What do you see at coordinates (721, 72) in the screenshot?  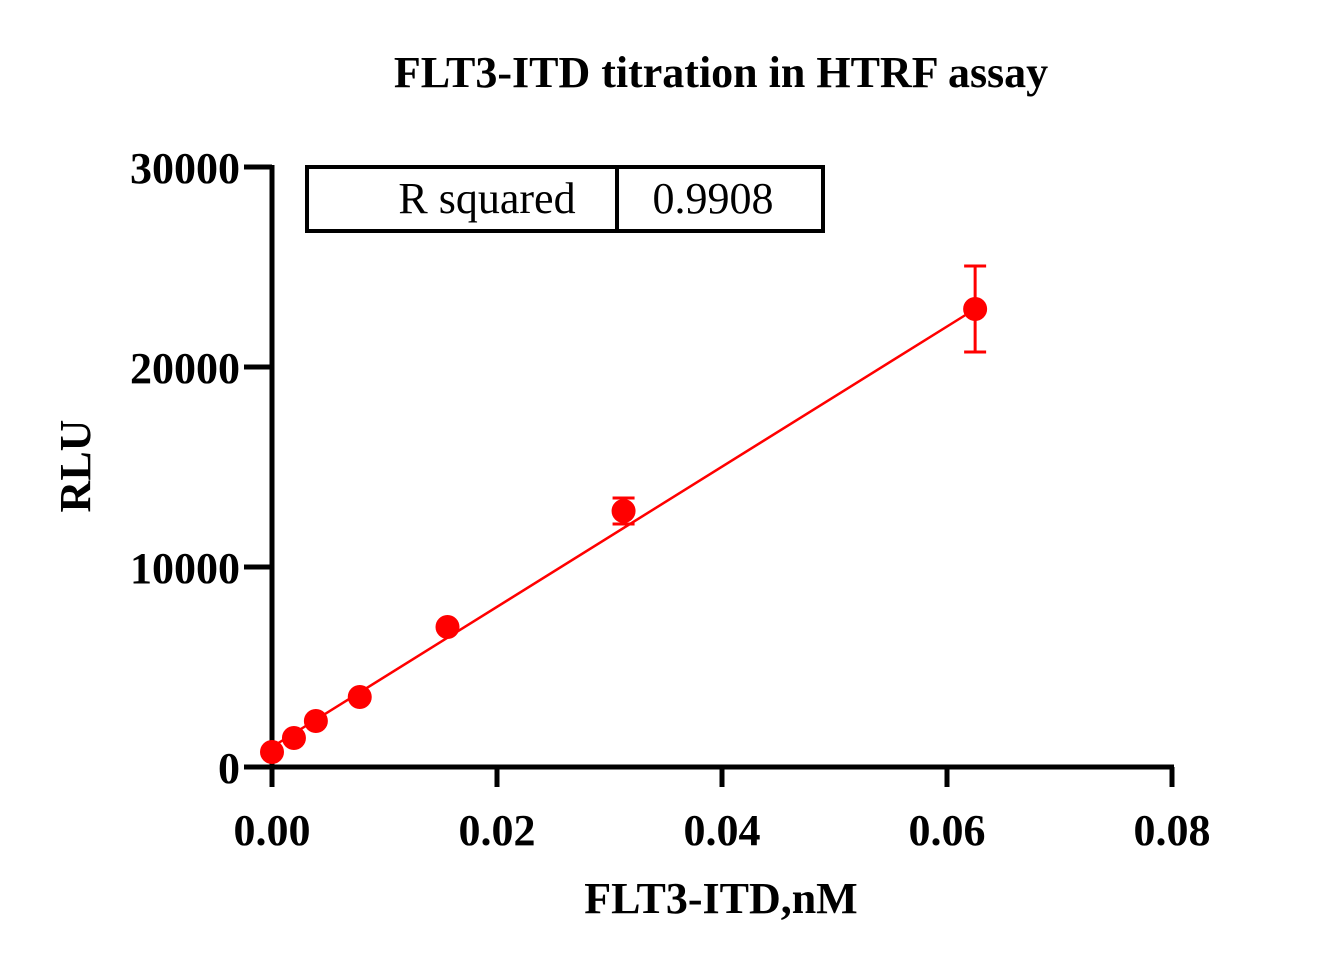 I see `chart-title: FLT3-ITD titration in HTRF assay` at bounding box center [721, 72].